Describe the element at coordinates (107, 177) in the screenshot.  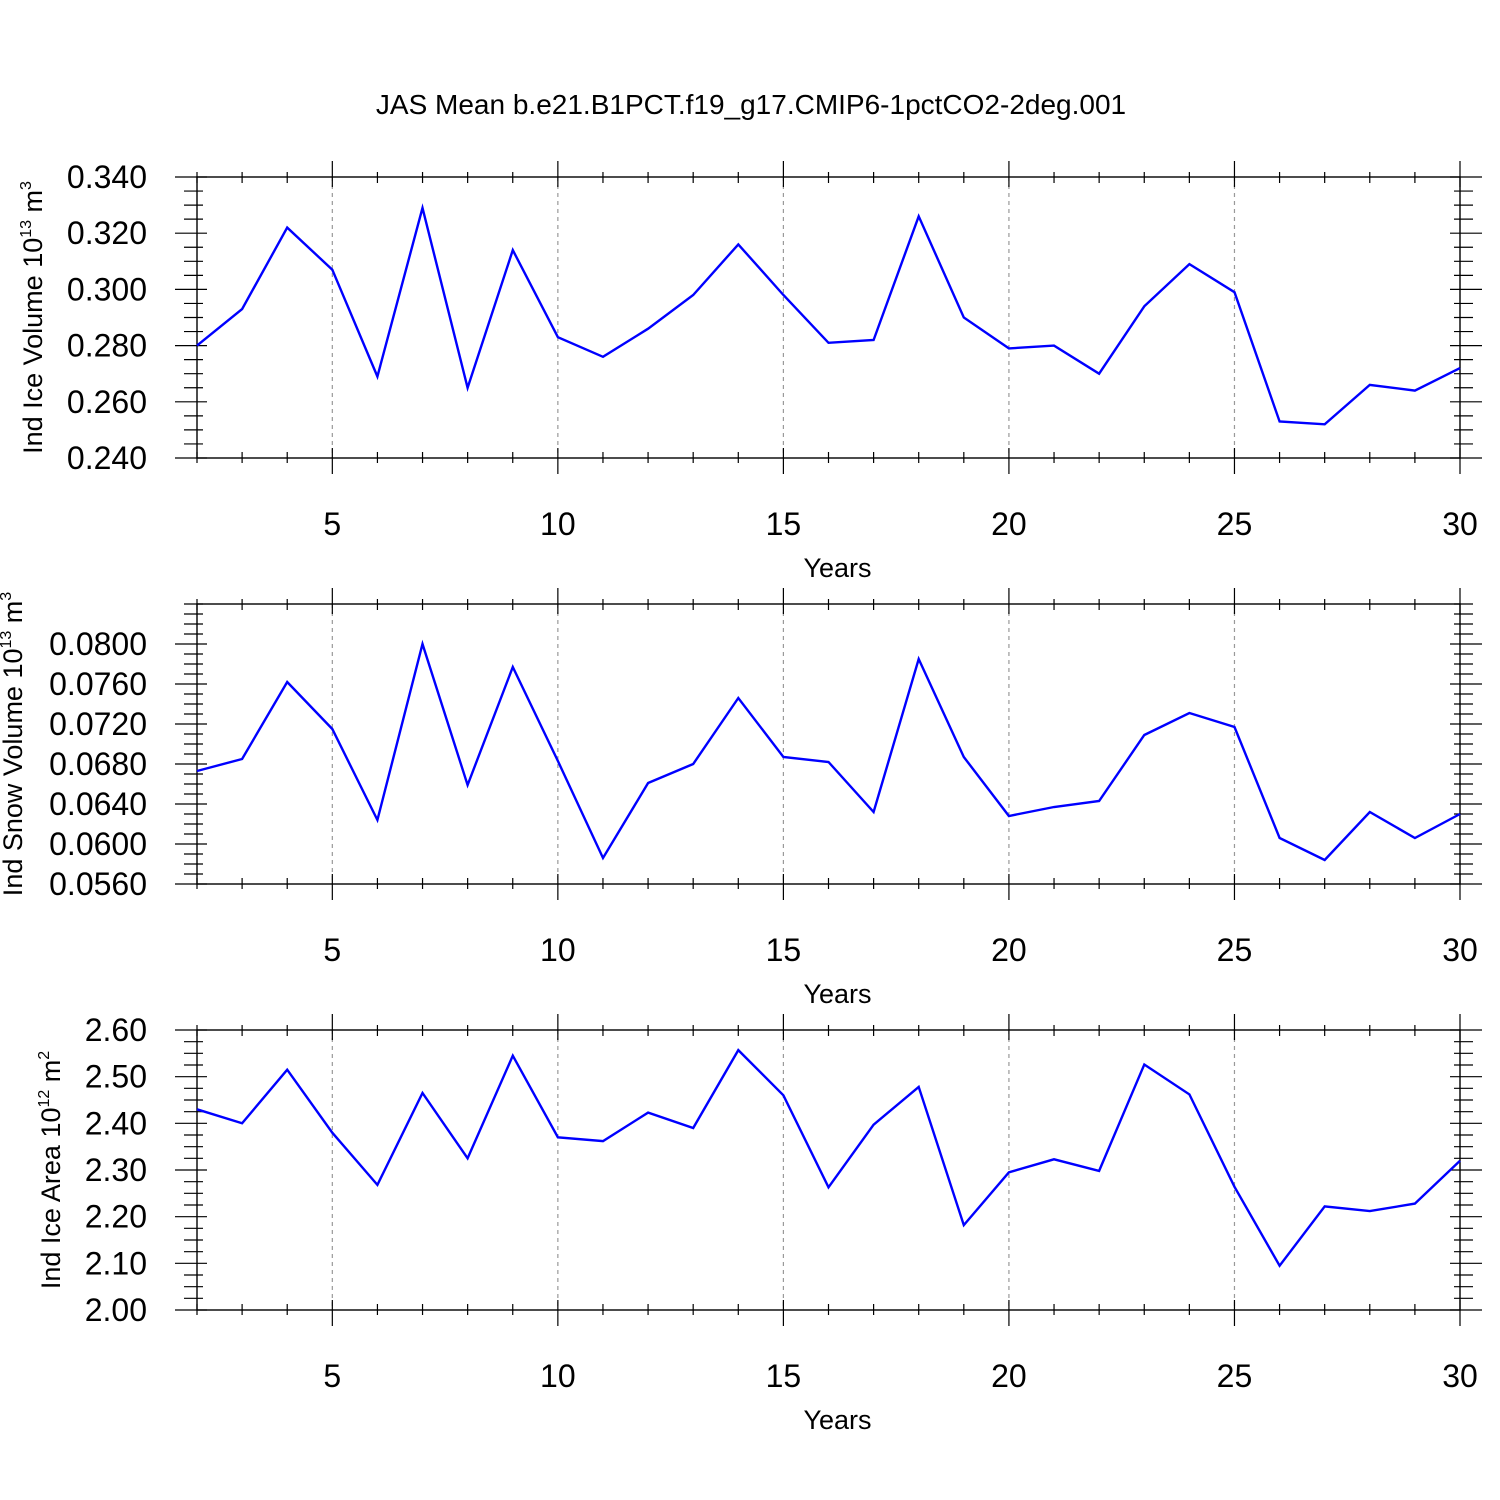
I see `y-tick-label: 0.340` at that location.